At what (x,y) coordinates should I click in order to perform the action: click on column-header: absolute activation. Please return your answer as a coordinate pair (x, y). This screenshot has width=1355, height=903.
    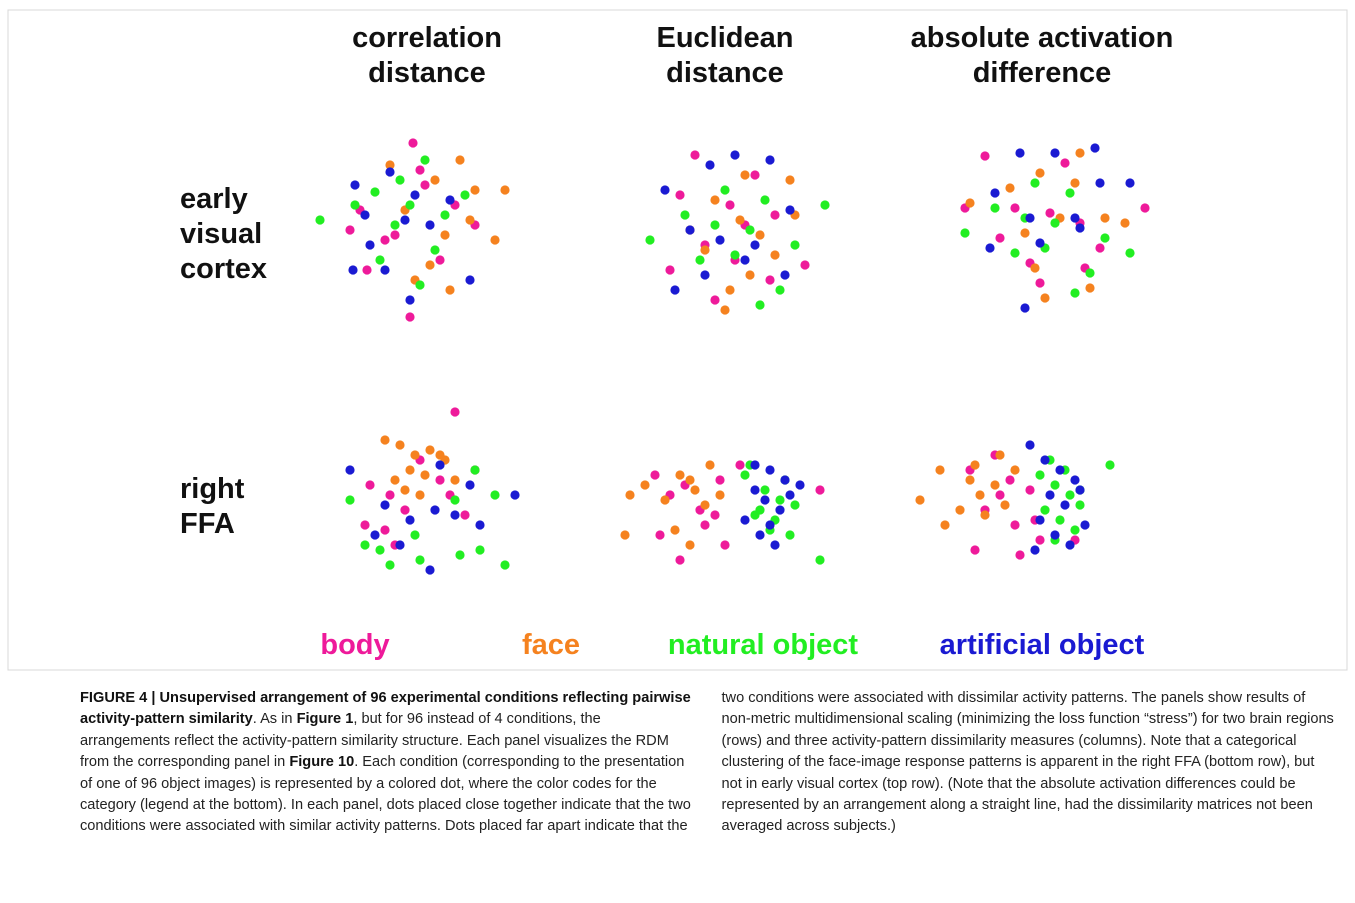
    Looking at the image, I should click on (1042, 38).